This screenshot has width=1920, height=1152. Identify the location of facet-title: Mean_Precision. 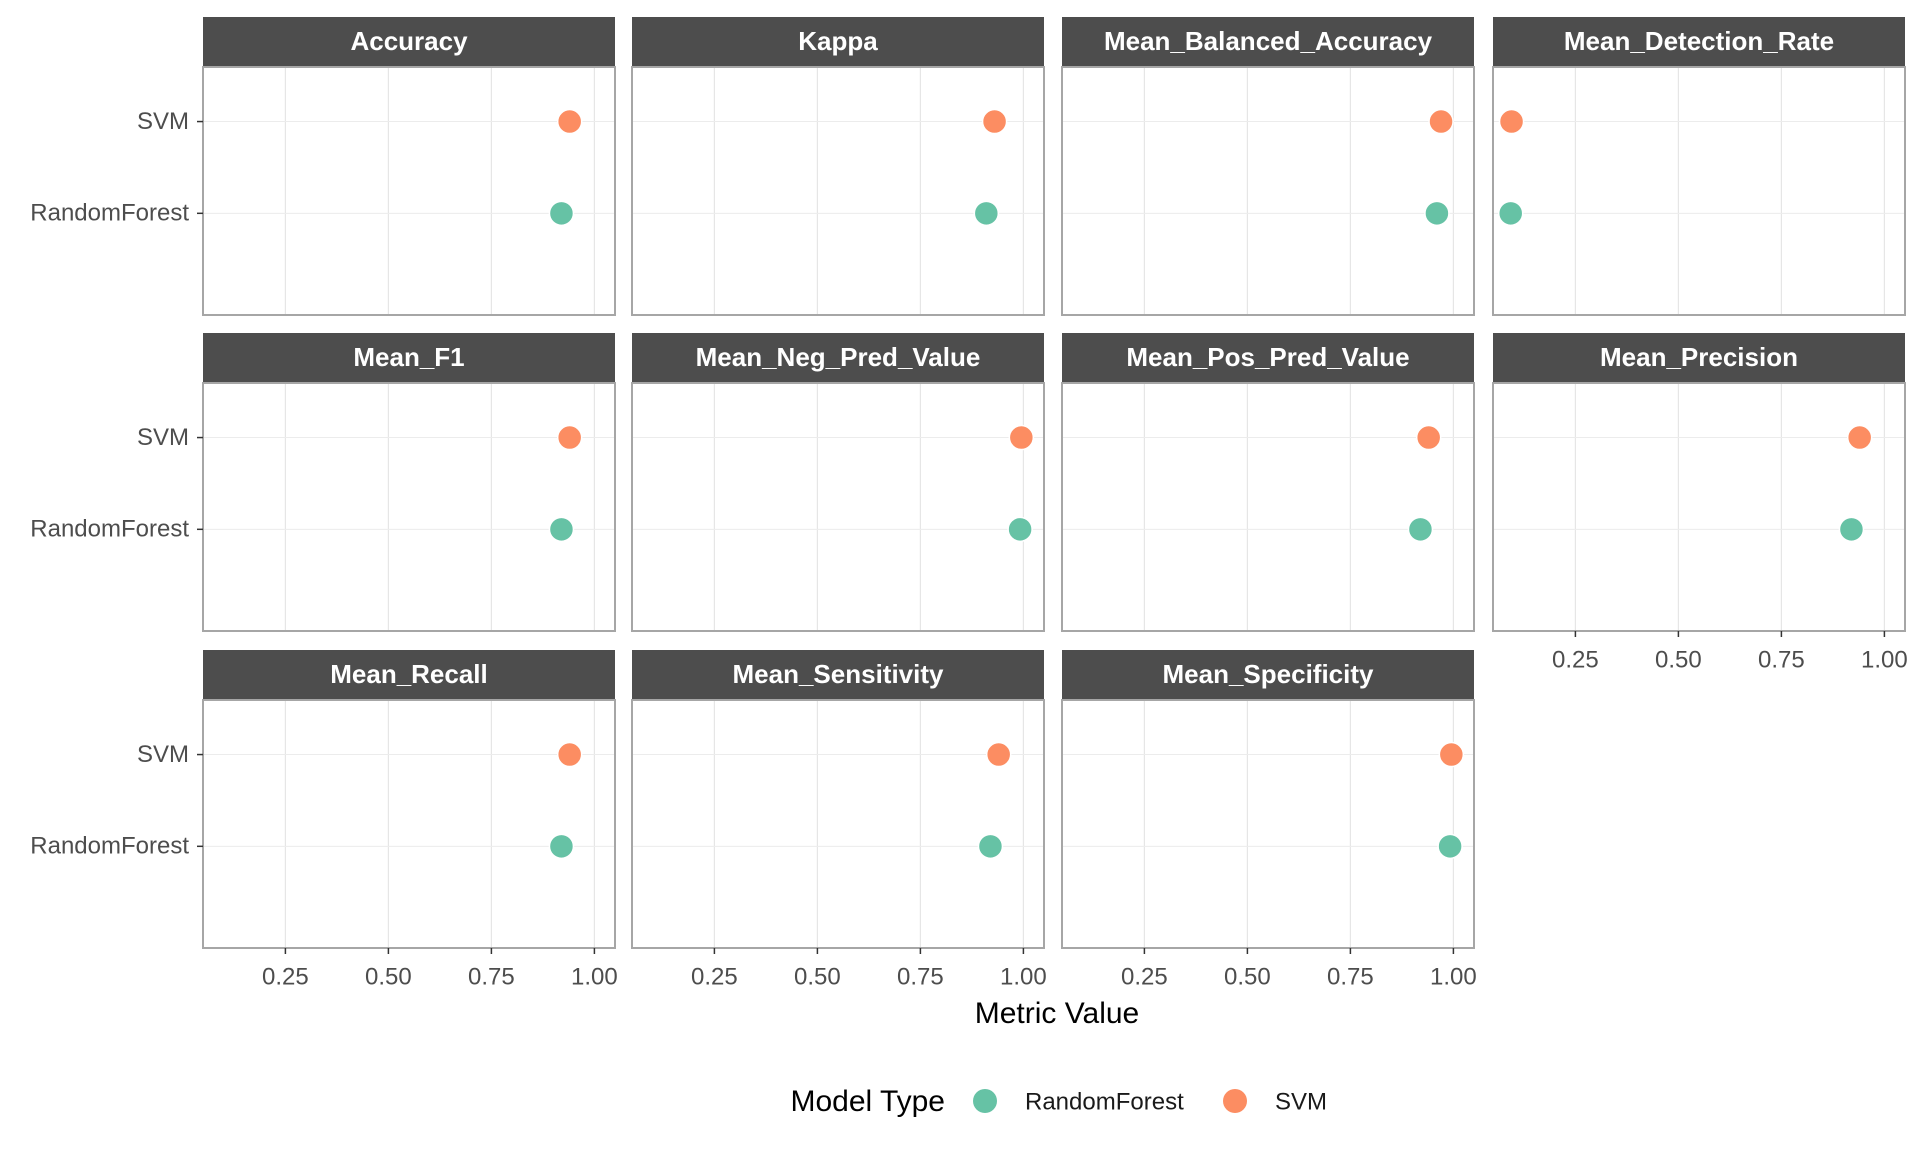
(1699, 357).